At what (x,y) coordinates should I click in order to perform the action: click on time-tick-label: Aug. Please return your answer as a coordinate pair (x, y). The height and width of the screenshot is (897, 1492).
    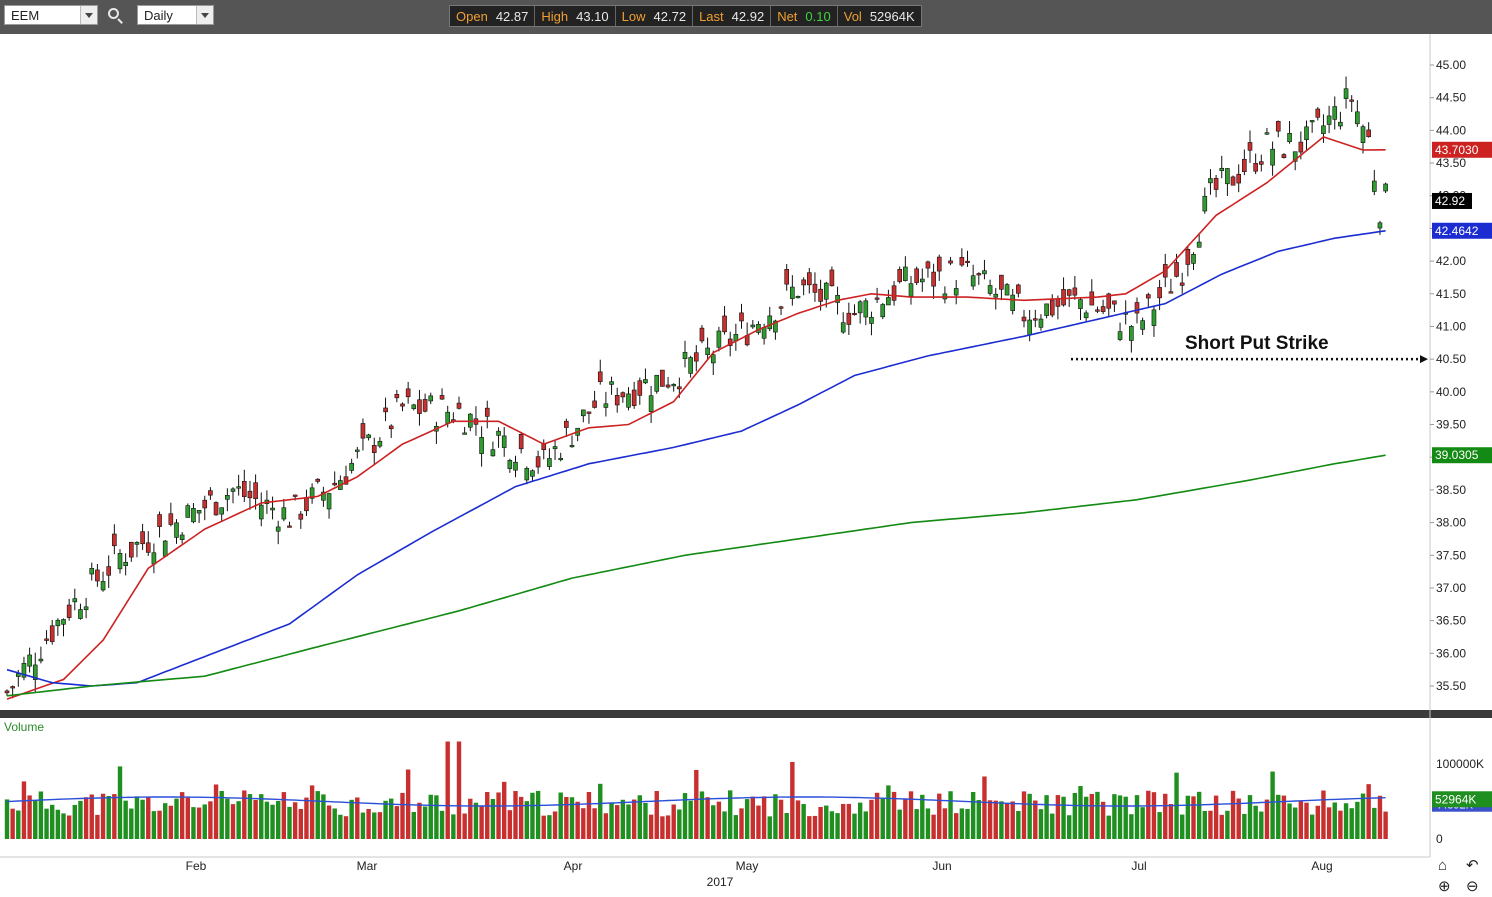
    Looking at the image, I should click on (1321, 866).